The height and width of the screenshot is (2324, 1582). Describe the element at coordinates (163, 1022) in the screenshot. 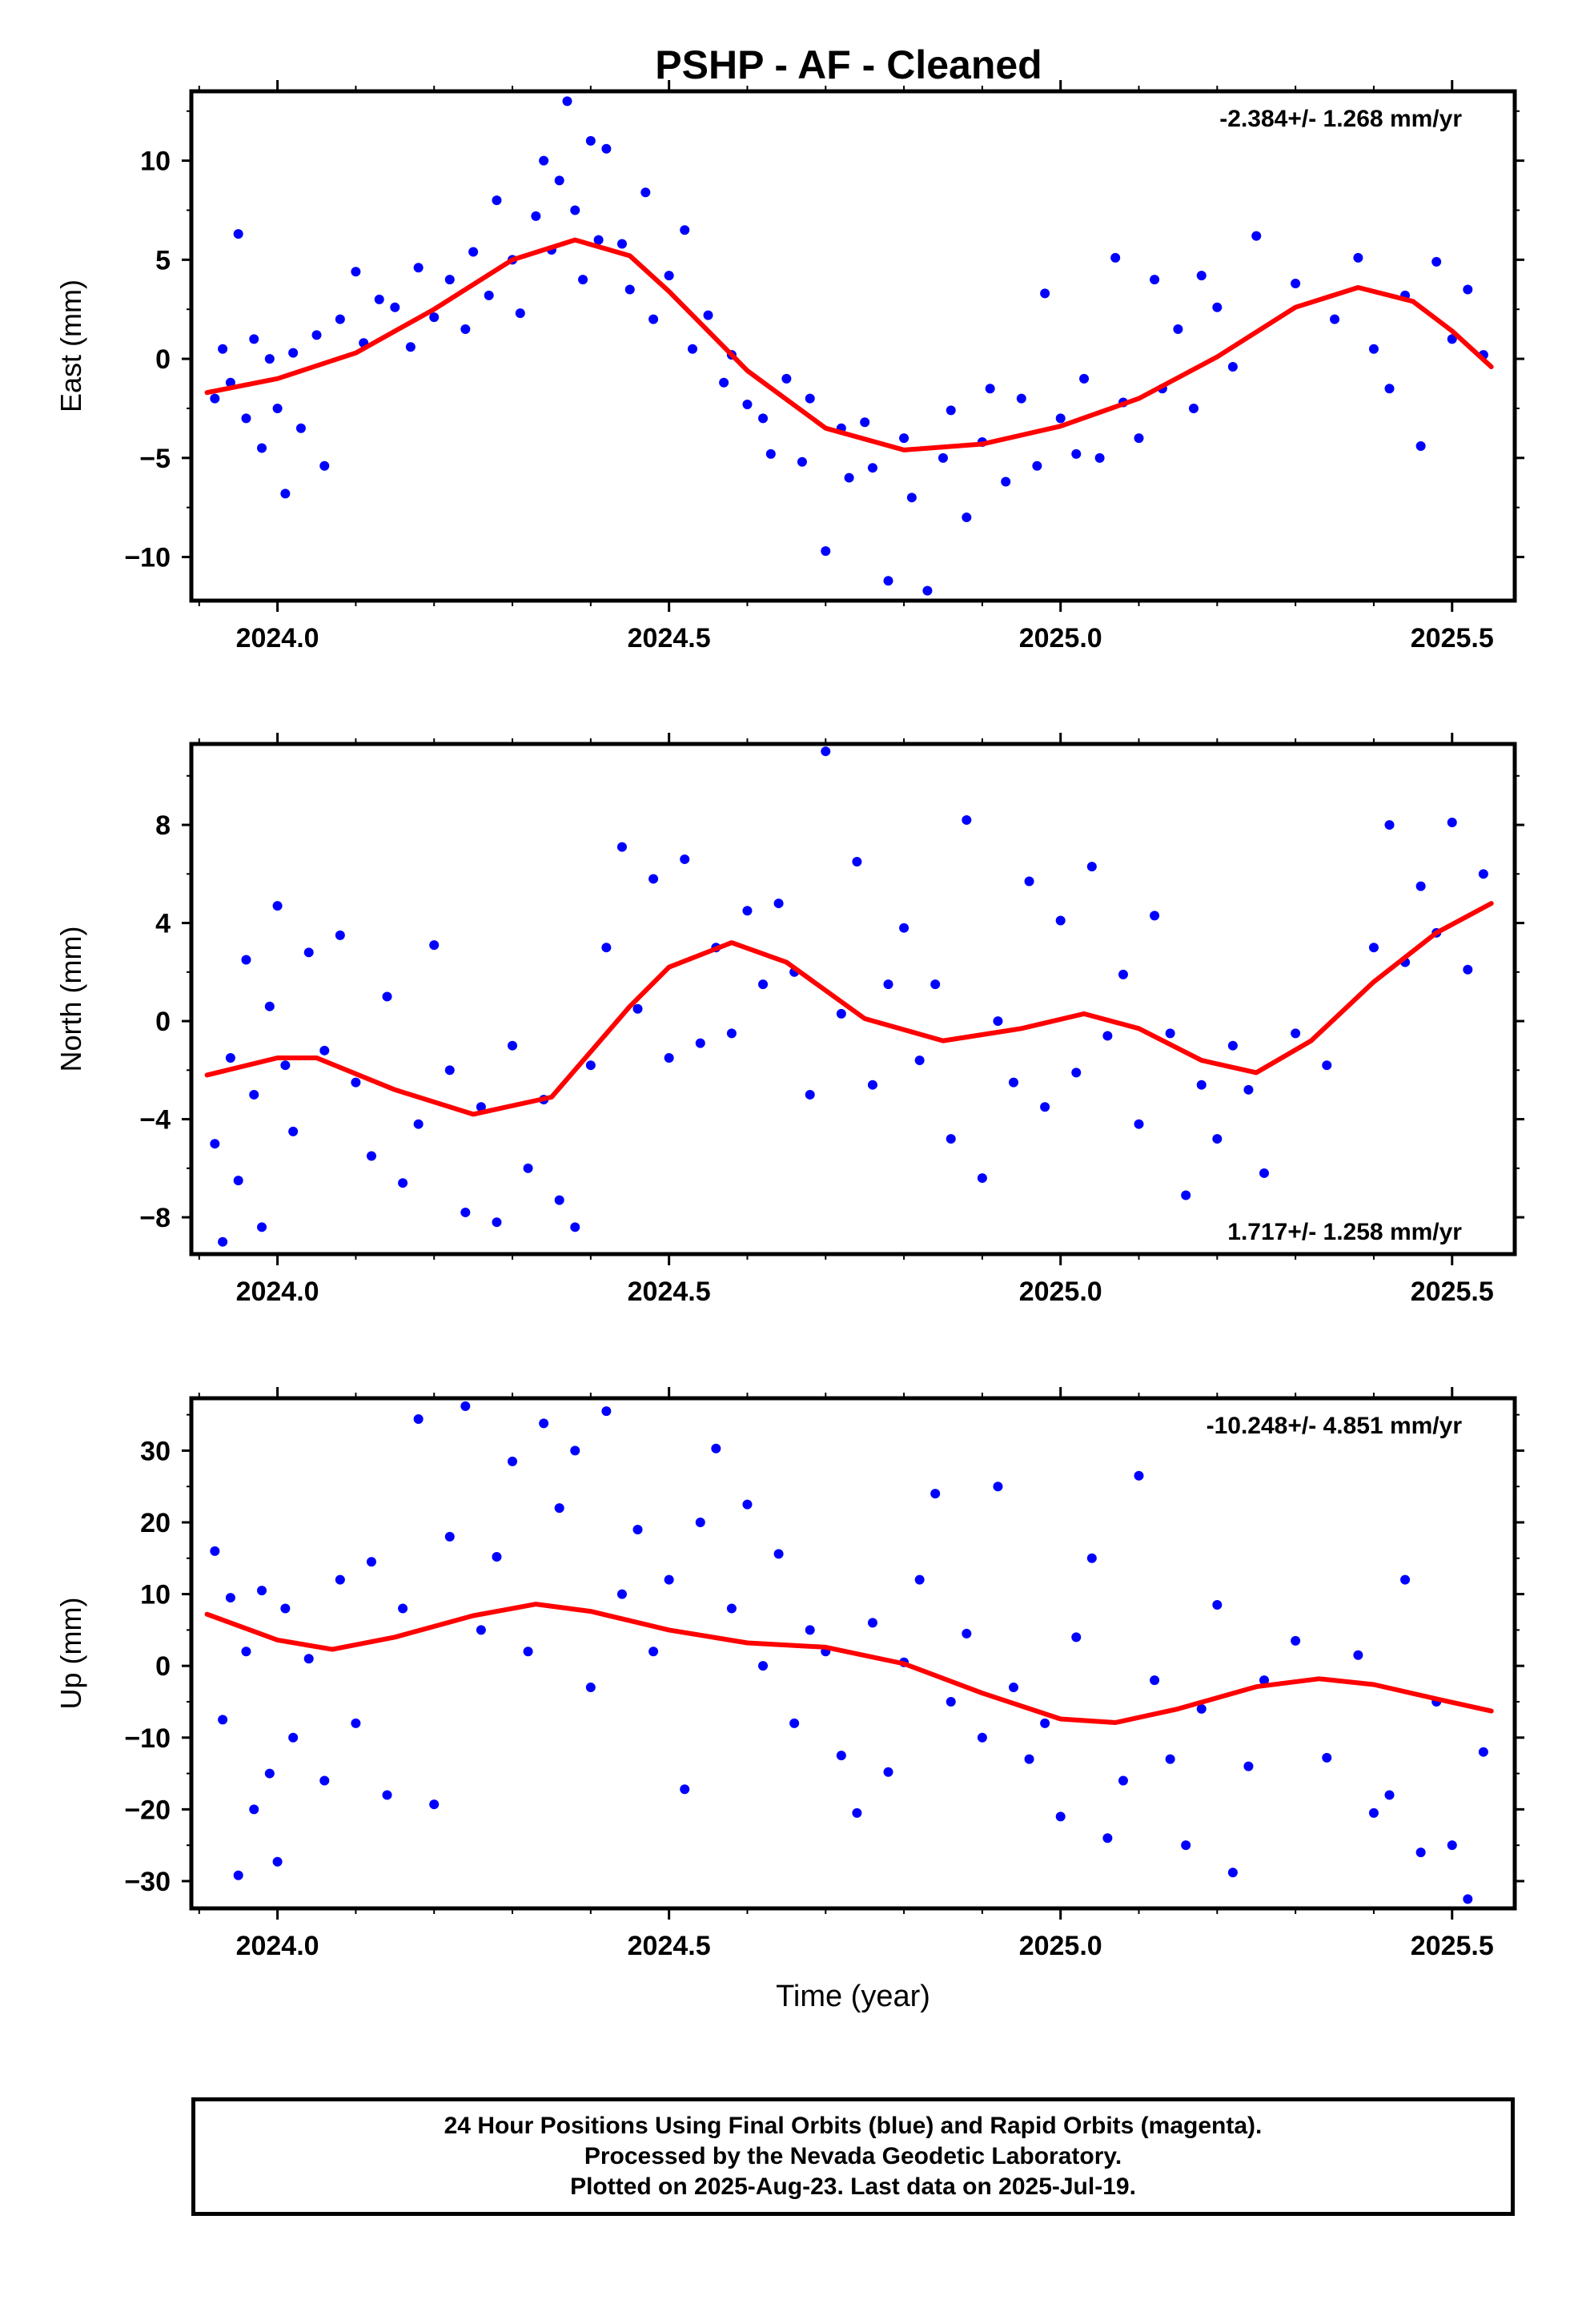

I see `y-tick-label: 0` at that location.